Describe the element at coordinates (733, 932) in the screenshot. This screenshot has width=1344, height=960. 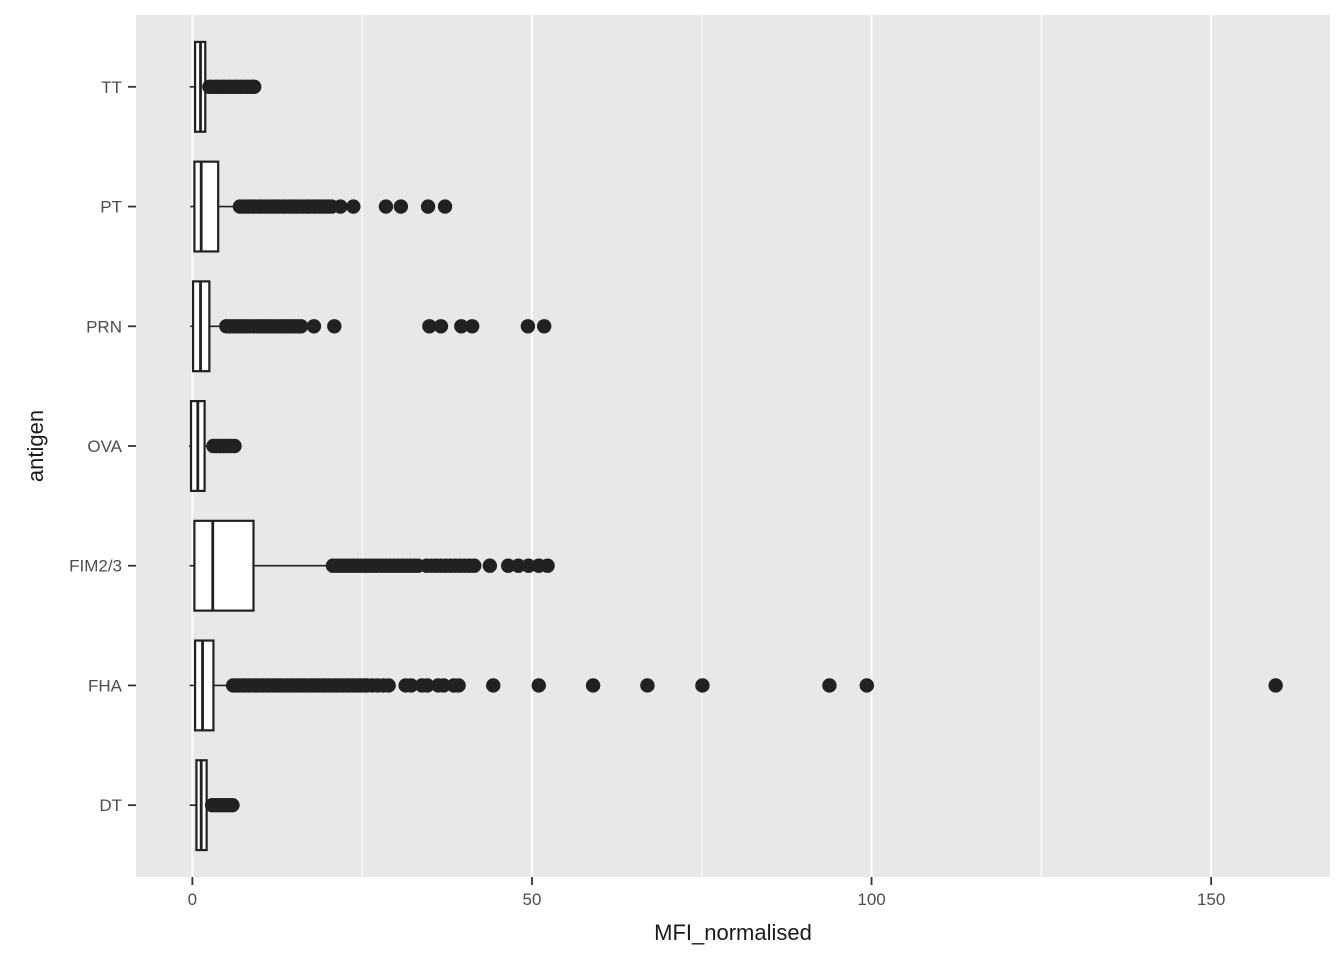
I see `x-axis-title: MFI_normalised` at that location.